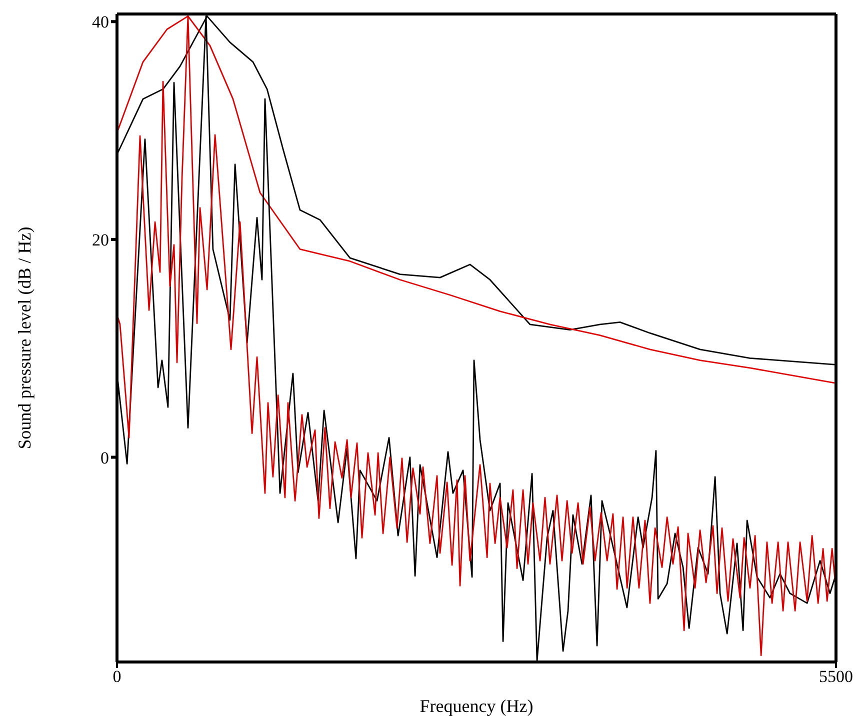 The height and width of the screenshot is (720, 868). What do you see at coordinates (24, 338) in the screenshot?
I see `y-axis-title: Sound pressure level (dB / Hz)` at bounding box center [24, 338].